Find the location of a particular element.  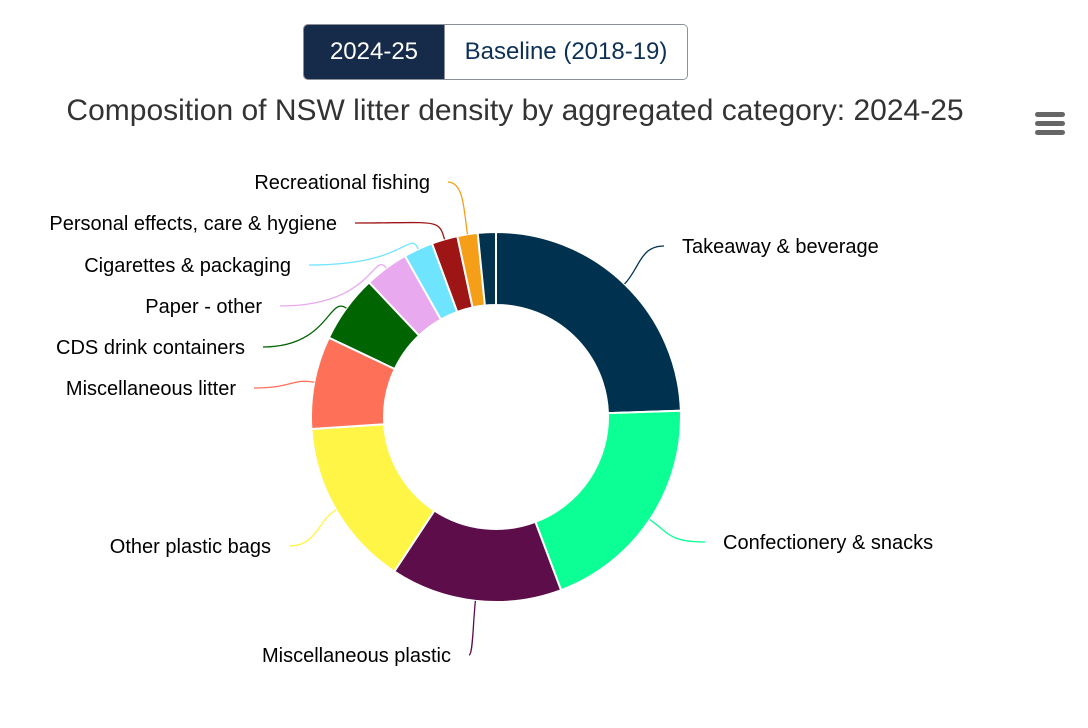

toggle-baseline-button: Baseline (2018-19) is located at coordinates (565, 52).